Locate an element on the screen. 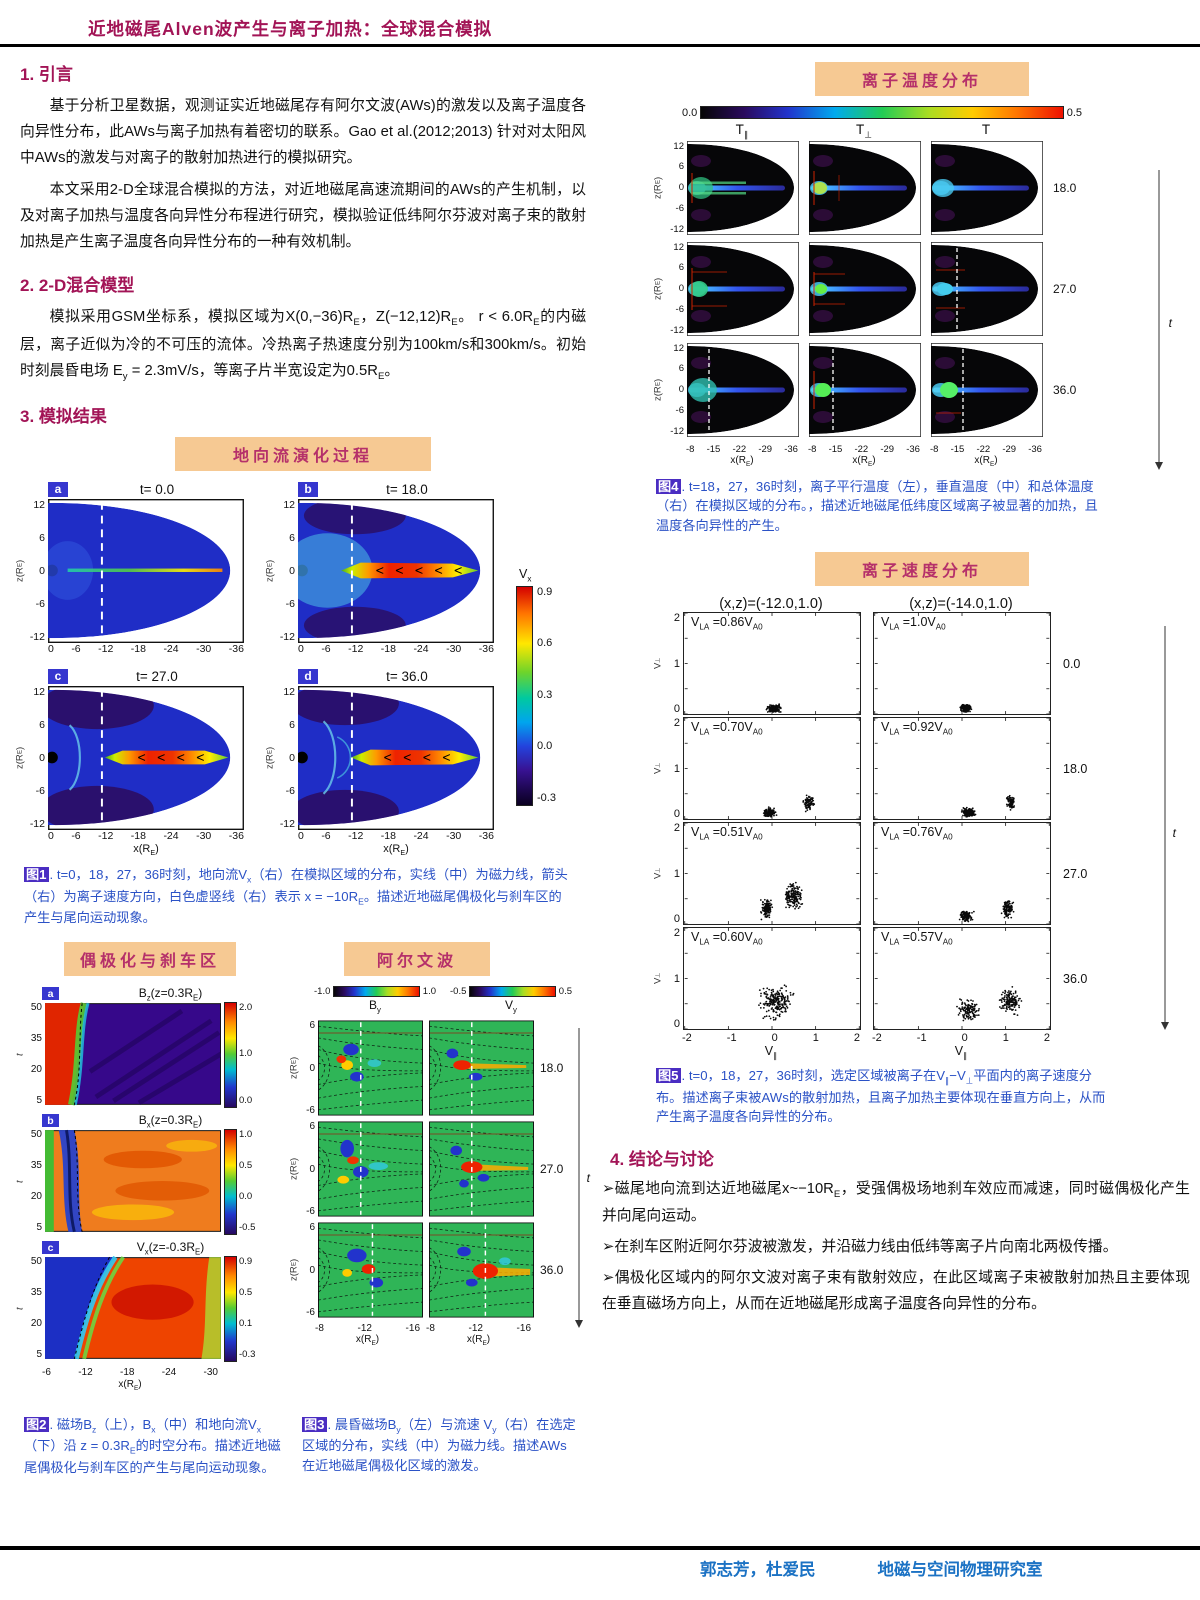 The width and height of the screenshot is (1200, 1600). cbar-gradient is located at coordinates (376, 991).